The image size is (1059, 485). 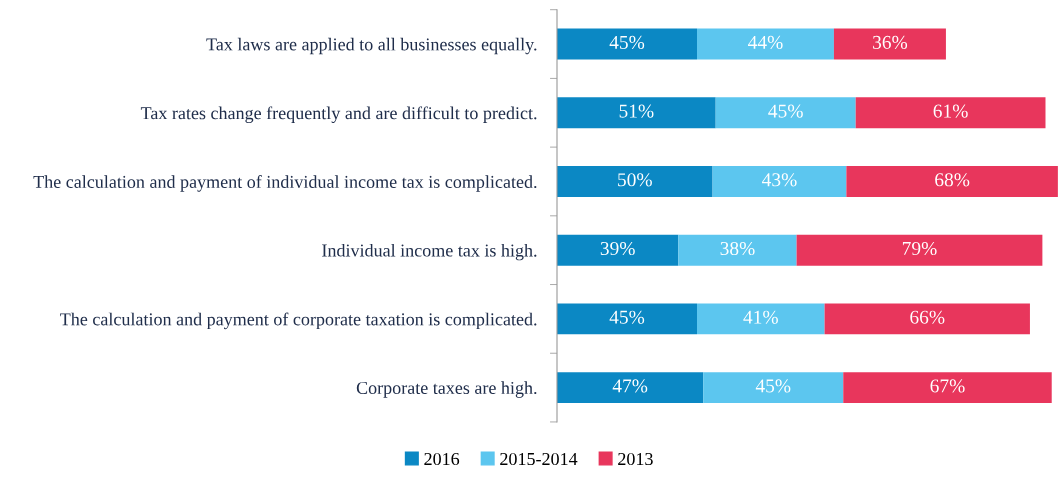 I want to click on data-label: 61%, so click(x=950, y=111).